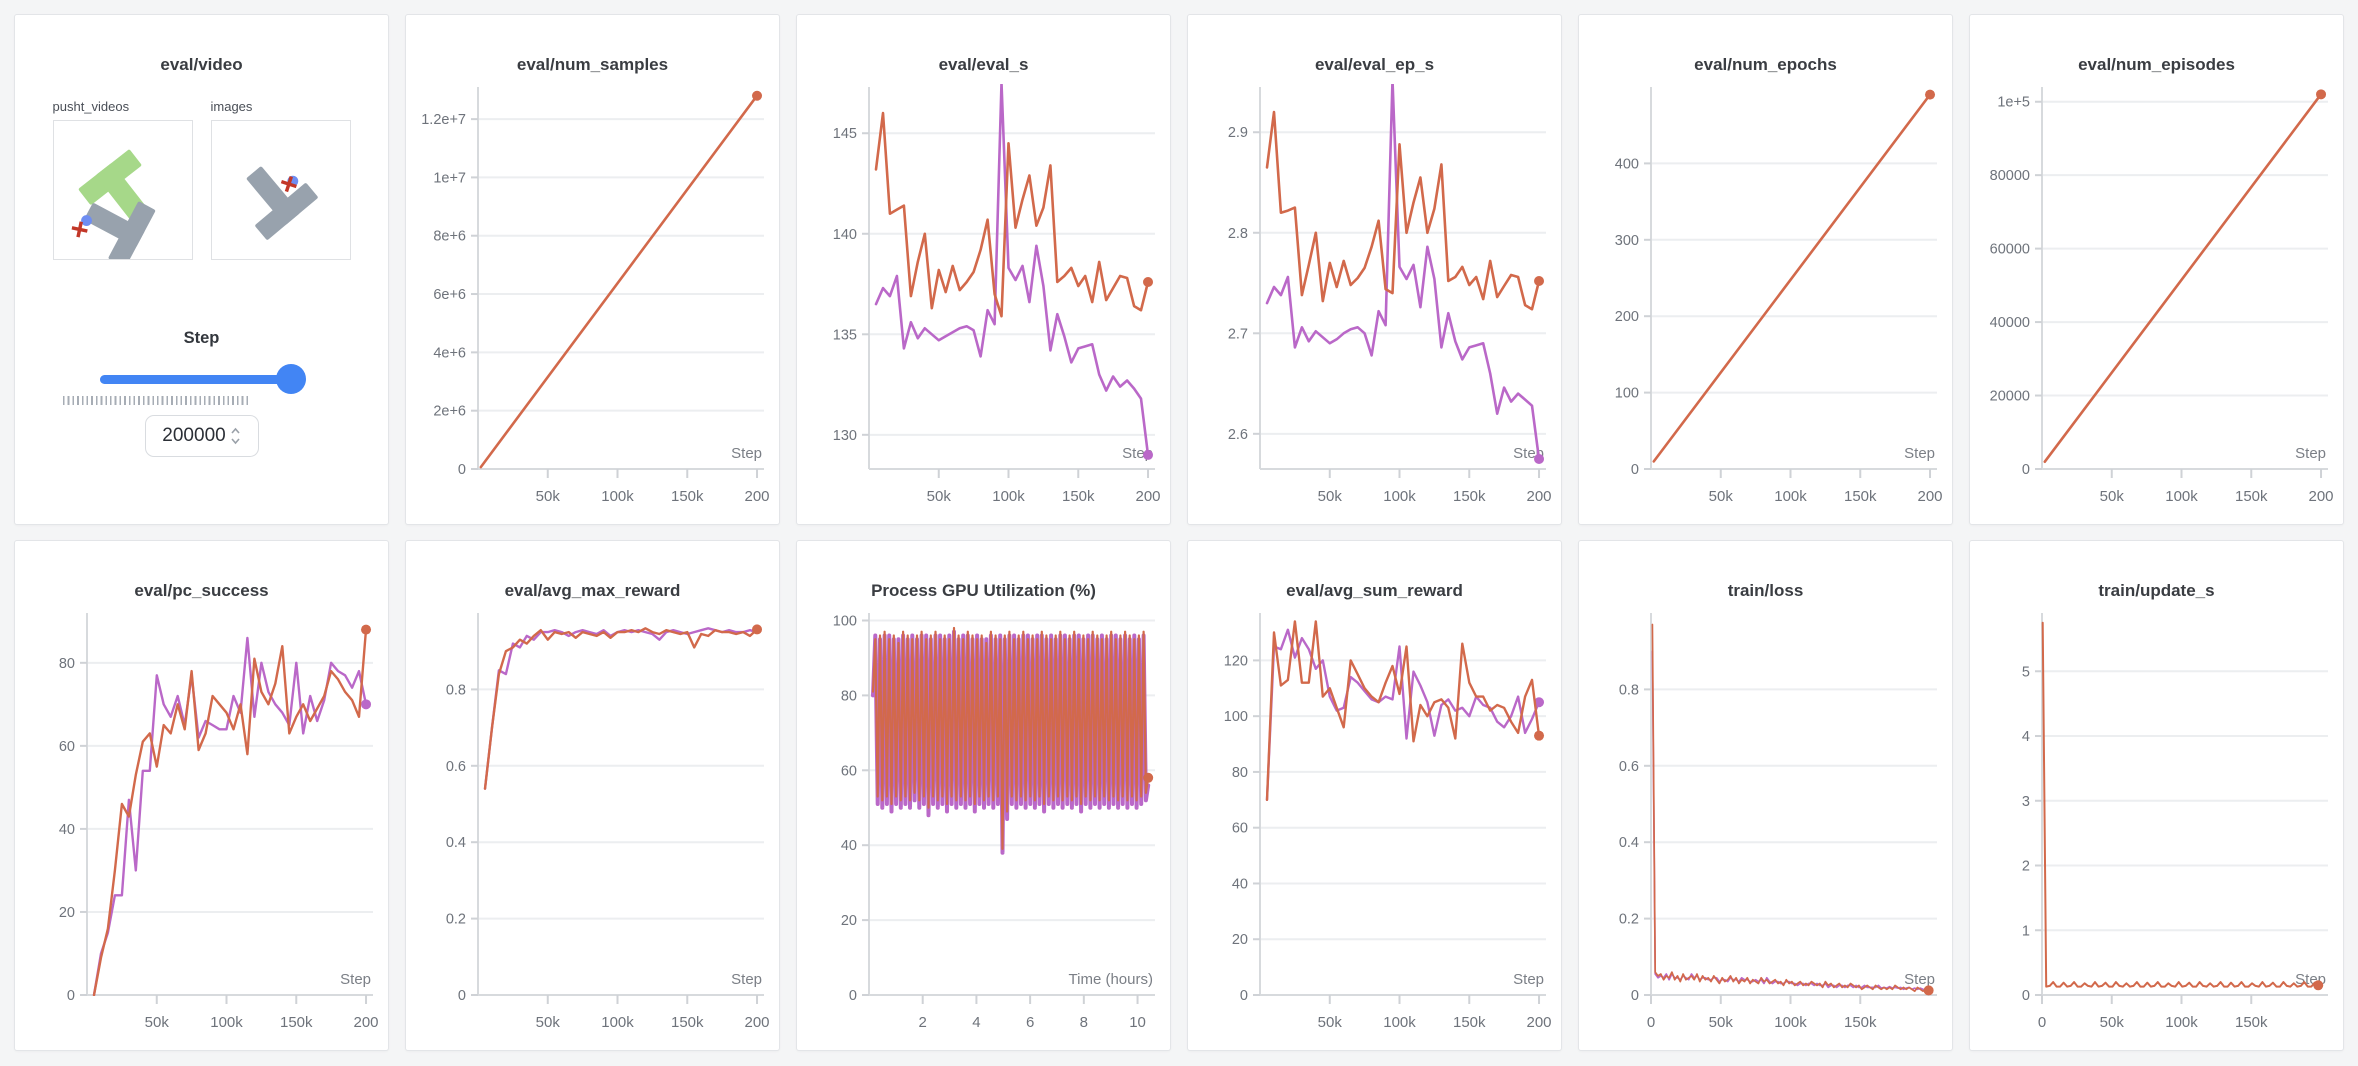 This screenshot has height=1066, width=2358. I want to click on y-tick-label: 1e+7, so click(449, 178).